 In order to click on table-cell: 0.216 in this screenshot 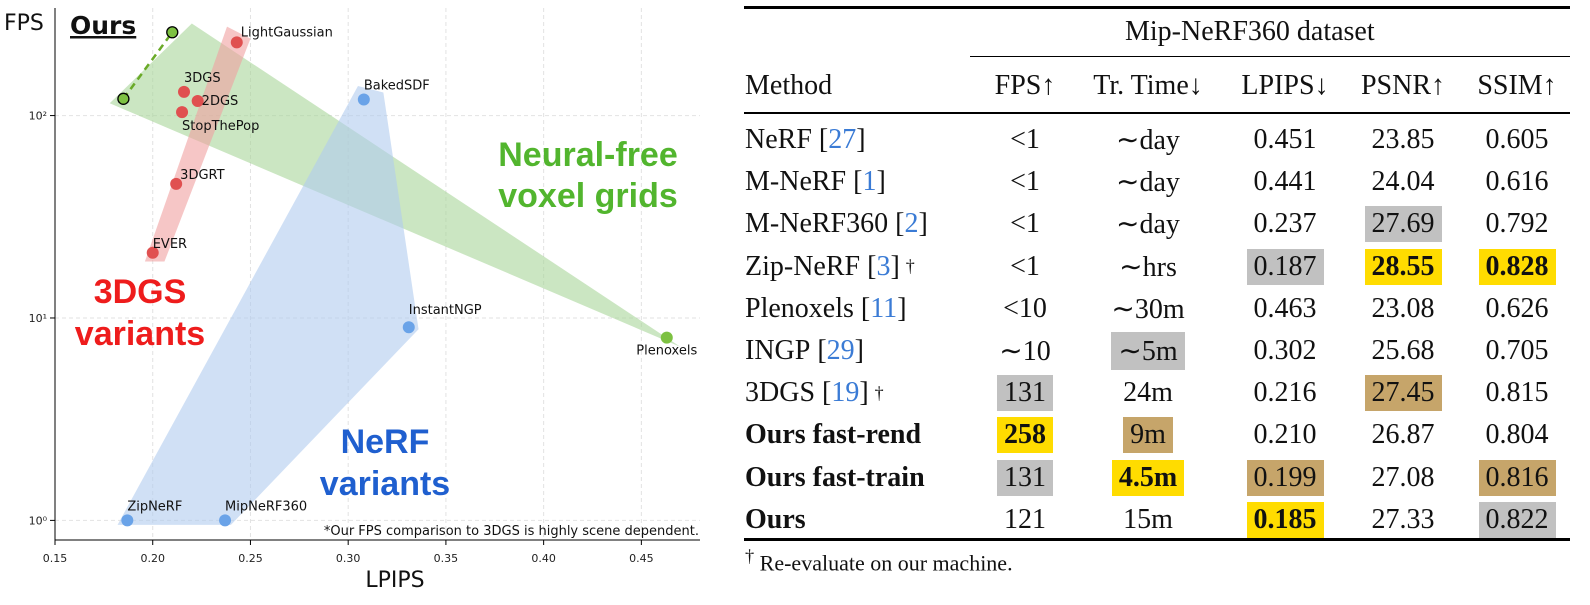, I will do `click(1285, 393)`.